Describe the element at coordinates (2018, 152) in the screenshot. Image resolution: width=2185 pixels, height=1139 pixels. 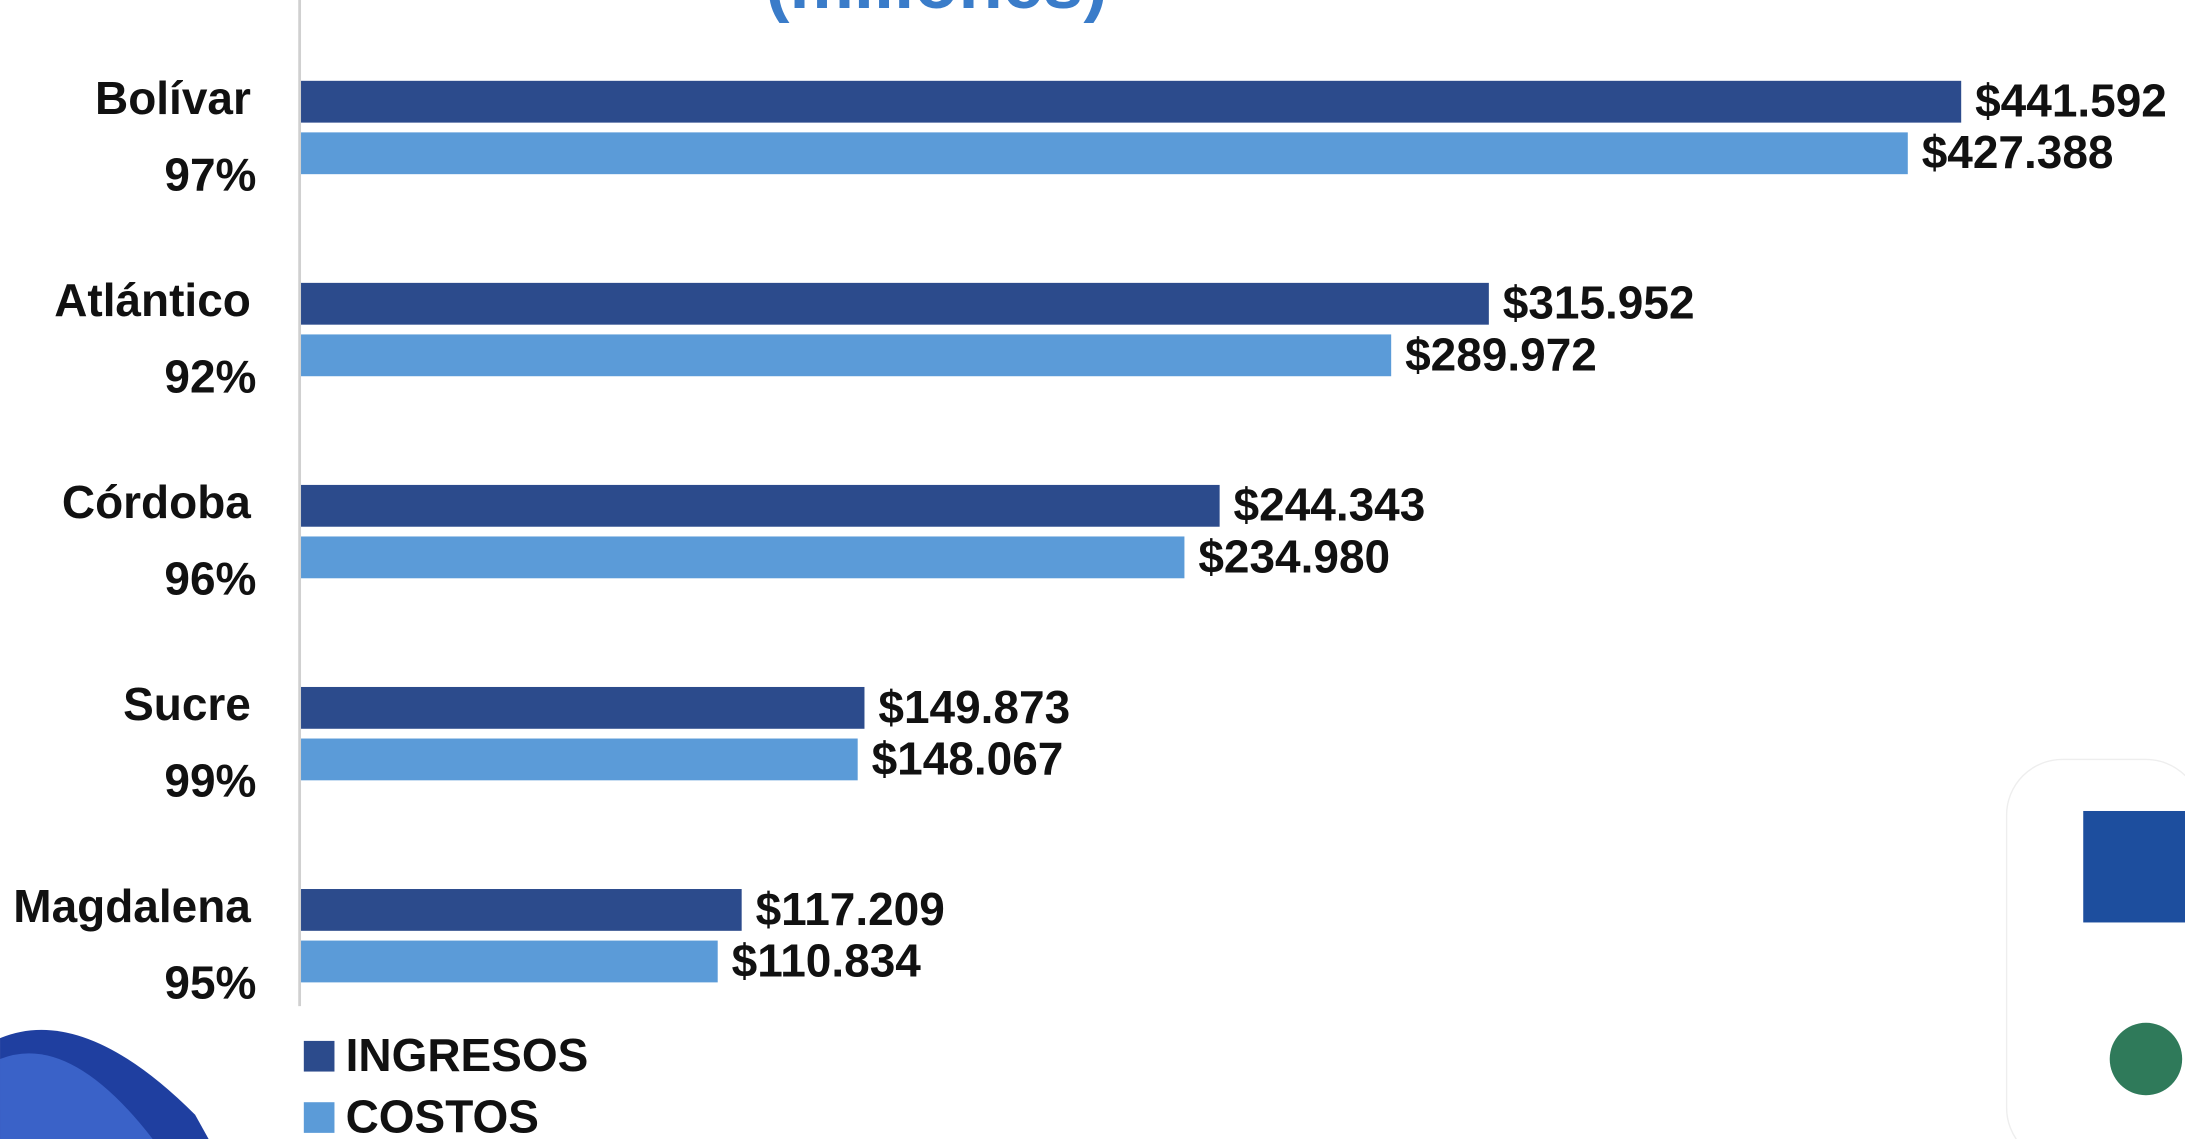
I see `value-label: $427.388` at that location.